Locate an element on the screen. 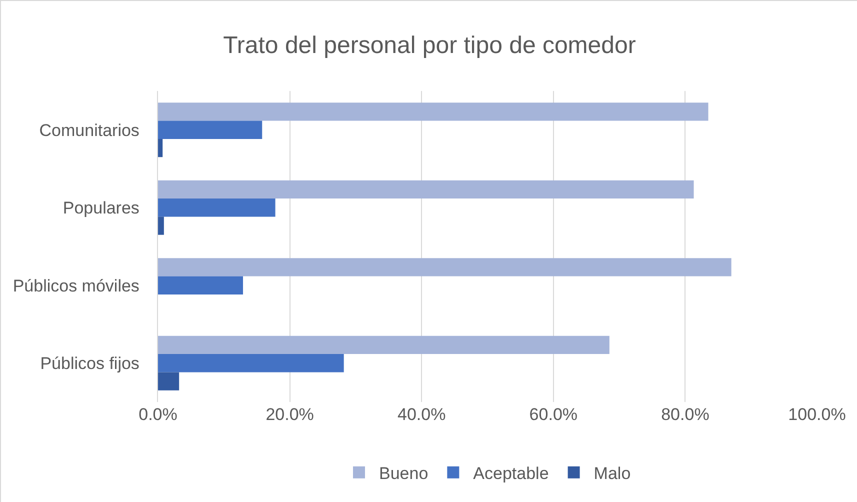  y-tick-label: Comunitarios is located at coordinates (89, 130).